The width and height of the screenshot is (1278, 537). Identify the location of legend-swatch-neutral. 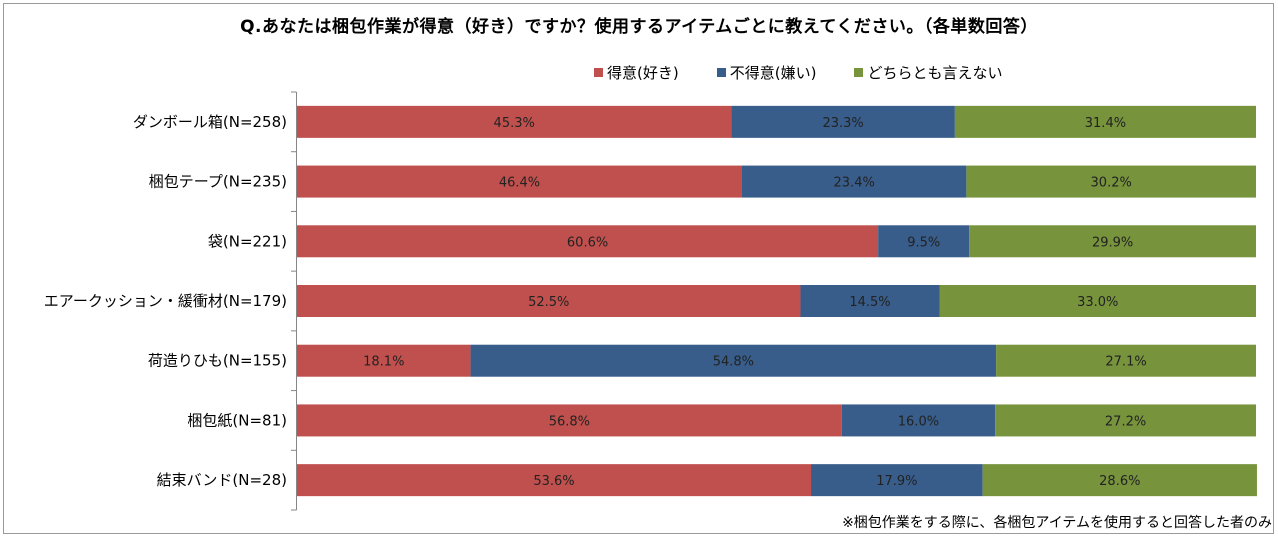
(859, 72).